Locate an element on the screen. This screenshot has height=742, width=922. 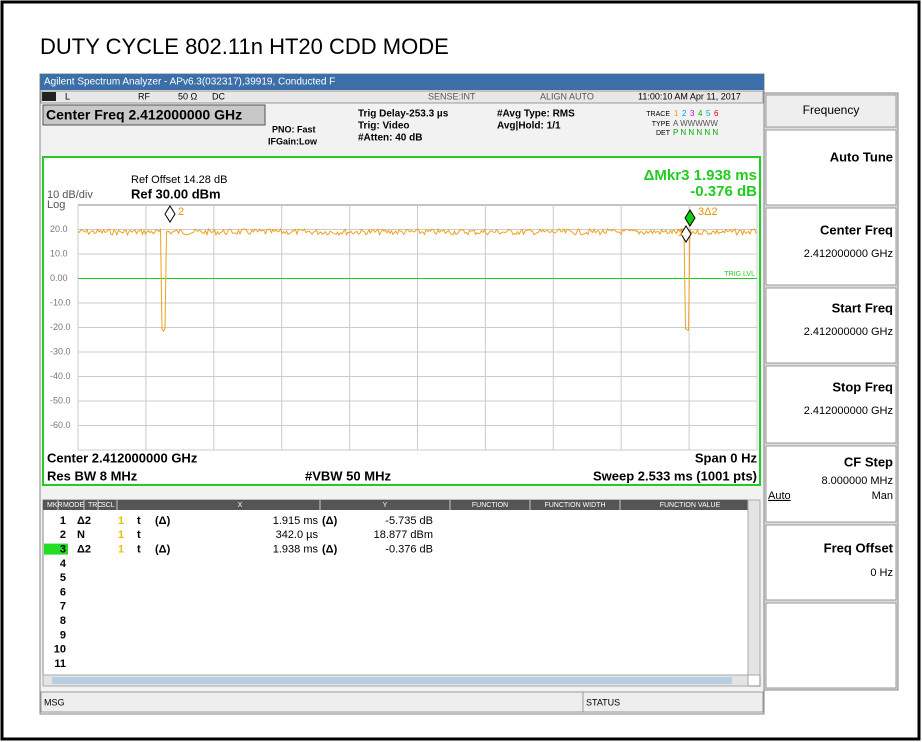
type-label: TYPE is located at coordinates (661, 124).